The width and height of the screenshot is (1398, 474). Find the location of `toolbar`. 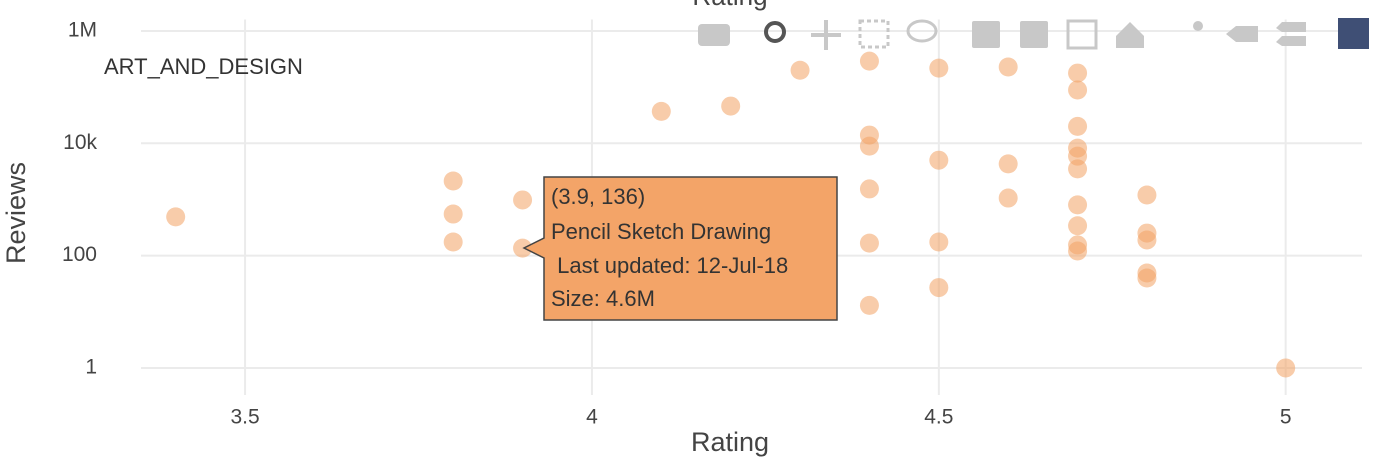

toolbar is located at coordinates (1033, 34).